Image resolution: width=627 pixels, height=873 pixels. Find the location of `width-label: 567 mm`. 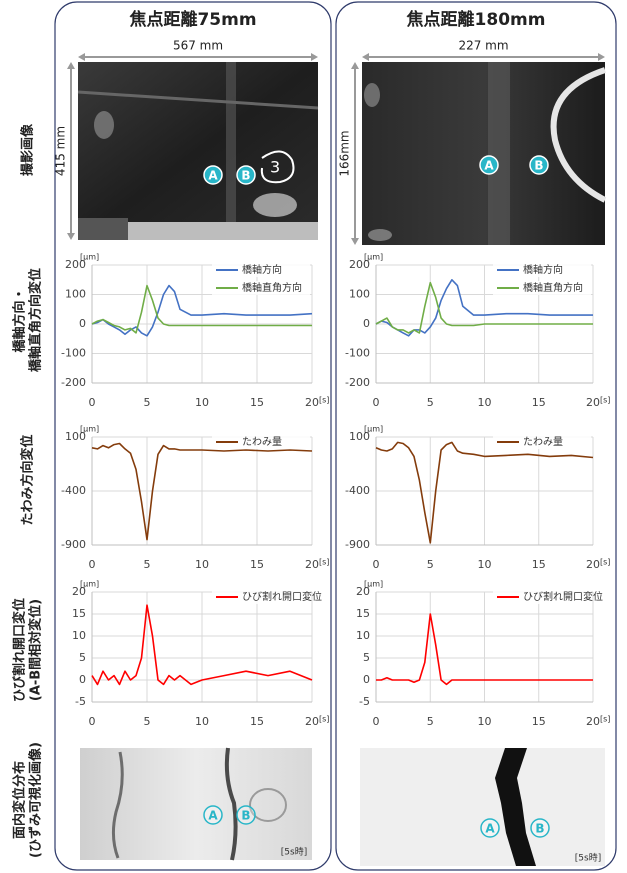

width-label: 567 mm is located at coordinates (198, 46).